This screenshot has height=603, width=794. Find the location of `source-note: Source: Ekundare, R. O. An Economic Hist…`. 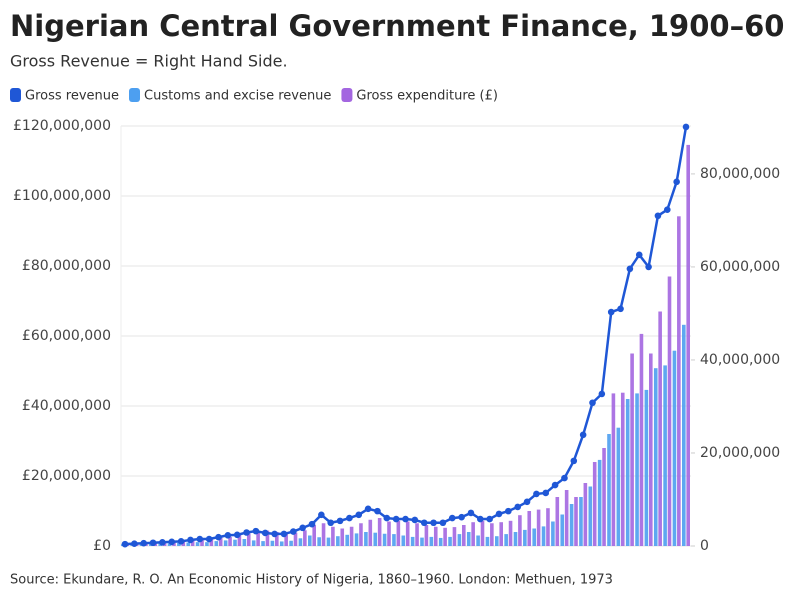

source-note: Source: Ekundare, R. O. An Economic Hist… is located at coordinates (311, 580).